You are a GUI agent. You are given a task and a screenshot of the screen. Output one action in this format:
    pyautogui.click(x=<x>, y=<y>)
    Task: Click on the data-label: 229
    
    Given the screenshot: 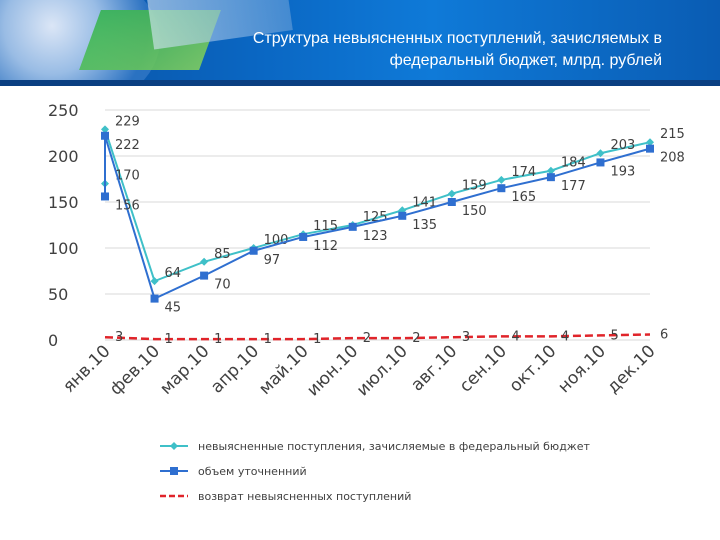 What is the action you would take?
    pyautogui.click(x=127, y=121)
    